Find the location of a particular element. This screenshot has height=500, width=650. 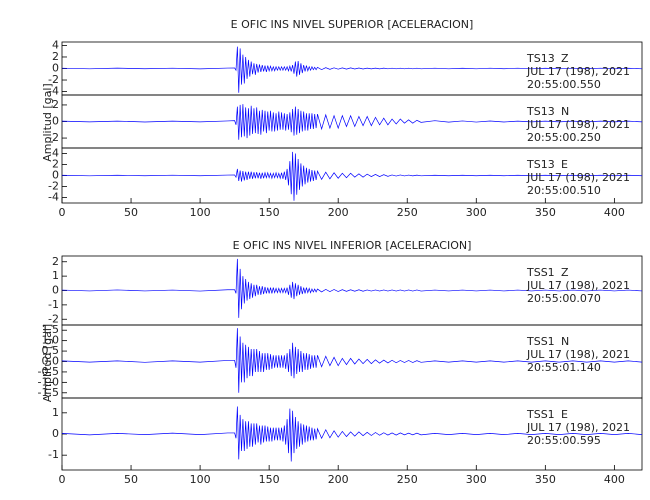

y-tick-label: -1.0 is located at coordinates (48, 381).